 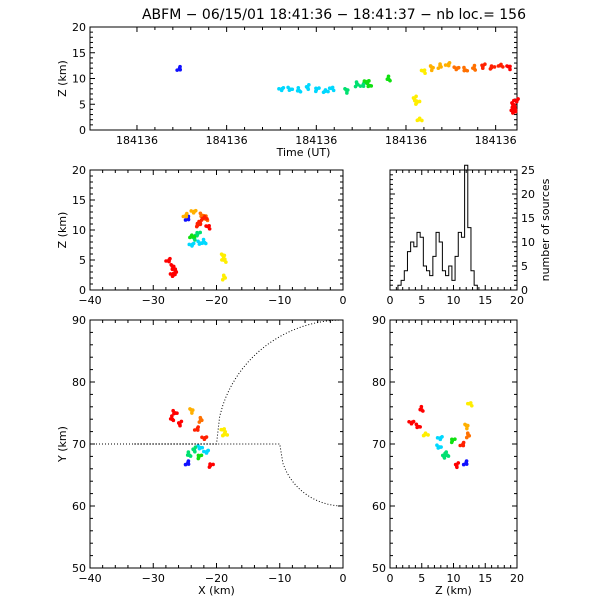 What do you see at coordinates (79, 27) in the screenshot?
I see `y-tick-label: 20` at bounding box center [79, 27].